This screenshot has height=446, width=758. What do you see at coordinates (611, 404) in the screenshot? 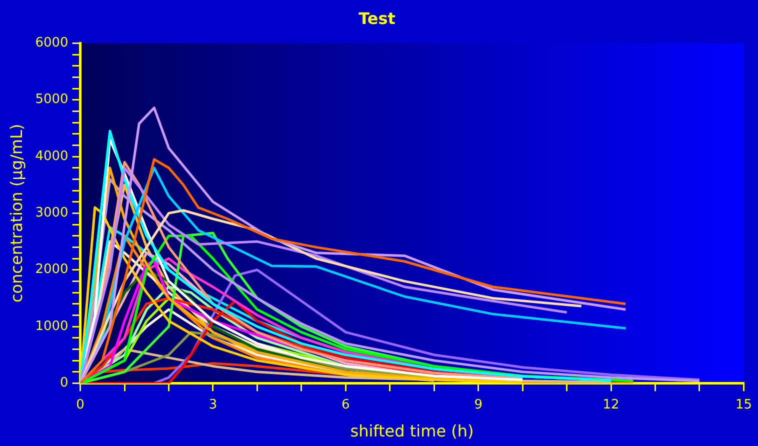
I see `x-tick-label: 12` at bounding box center [611, 404].